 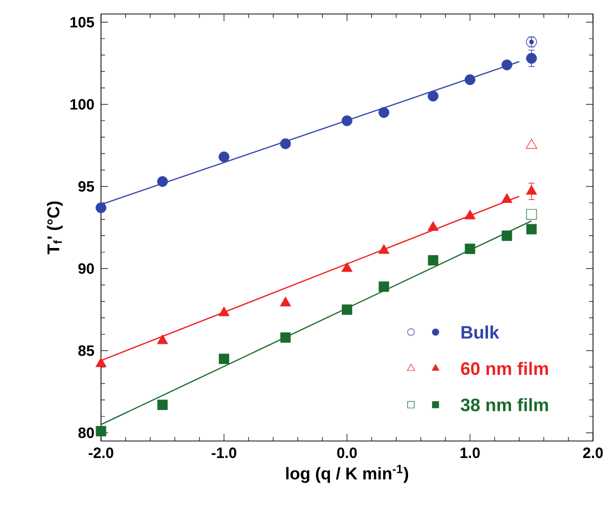 I want to click on x-tick-label: 2.0, so click(x=593, y=453).